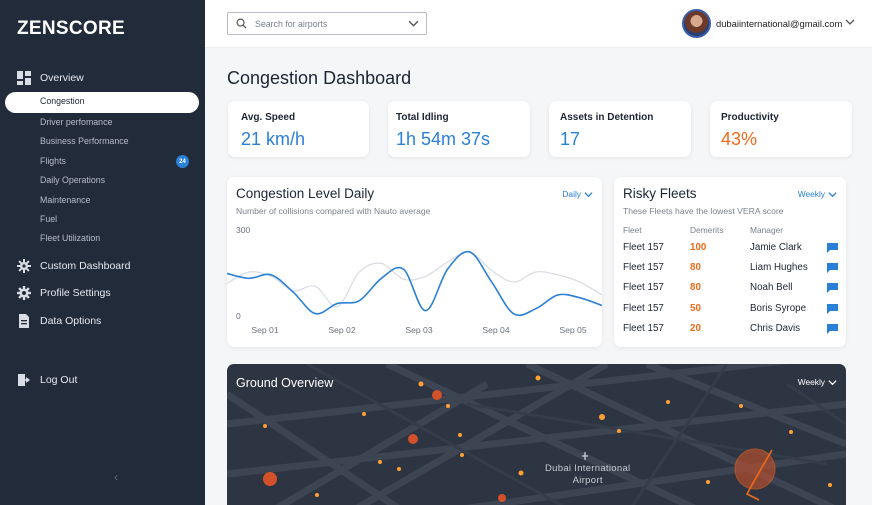 This screenshot has width=872, height=505. I want to click on sidebar-subitem-flights: Flights, so click(53, 161).